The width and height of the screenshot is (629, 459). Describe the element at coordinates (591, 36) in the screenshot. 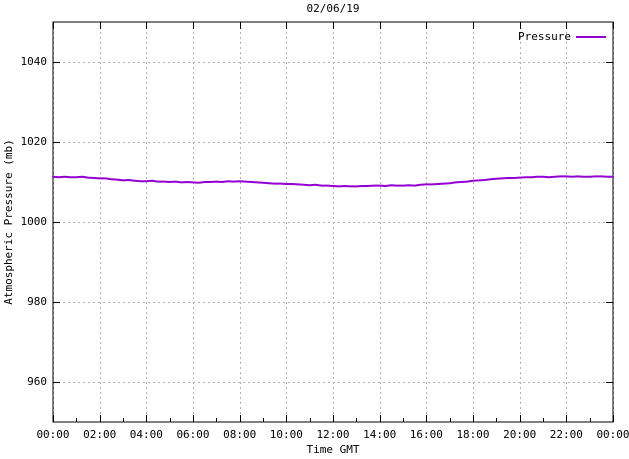

I see `legend-line-sample` at that location.